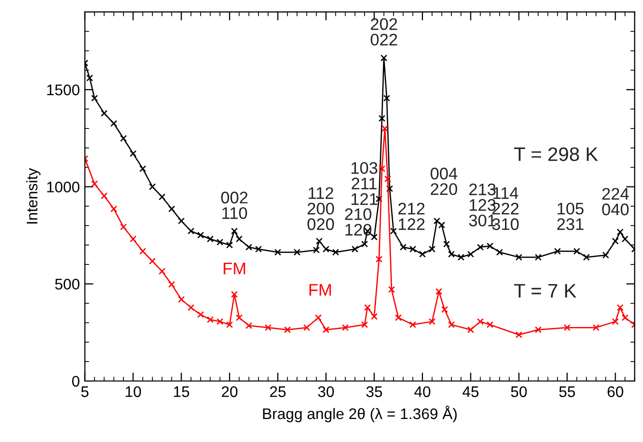  What do you see at coordinates (365, 183) in the screenshot?
I see `annotation: 103 211 121` at bounding box center [365, 183].